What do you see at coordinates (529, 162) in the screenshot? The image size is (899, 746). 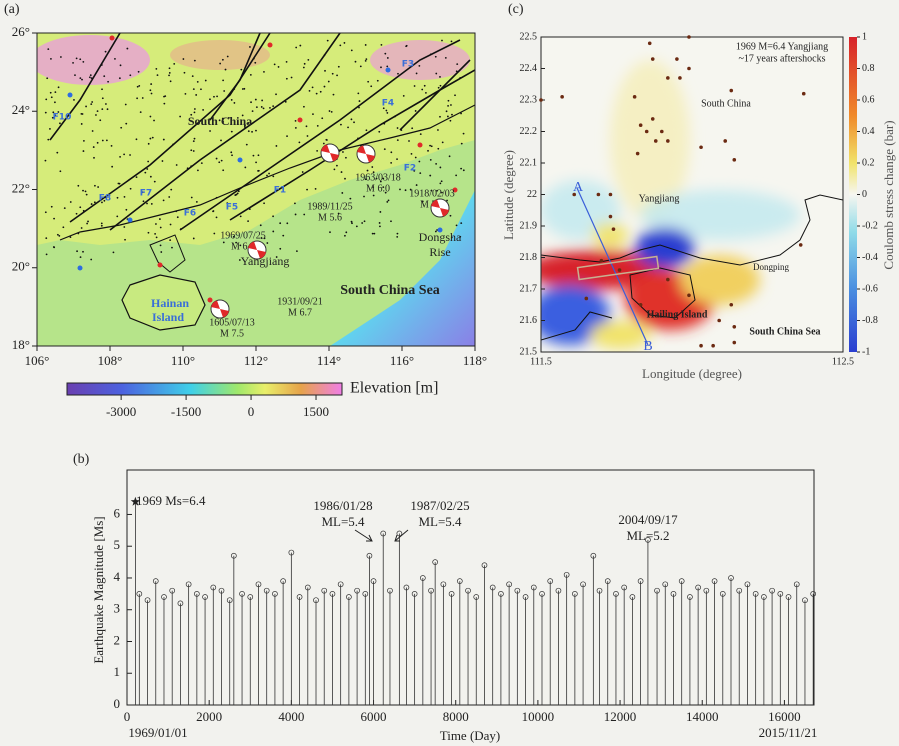 I see `y-tick-label: 22.1` at bounding box center [529, 162].